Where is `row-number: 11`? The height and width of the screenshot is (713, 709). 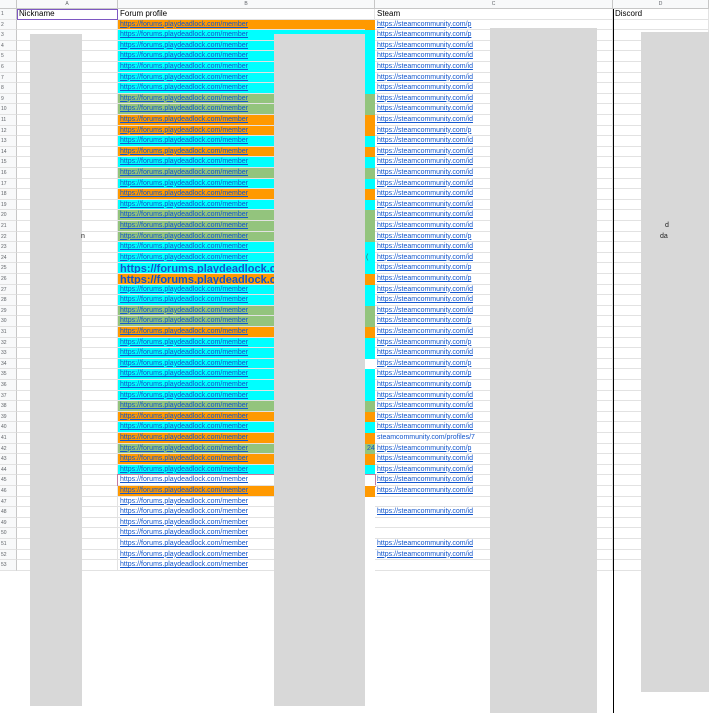
row-number: 11 is located at coordinates (8, 120).